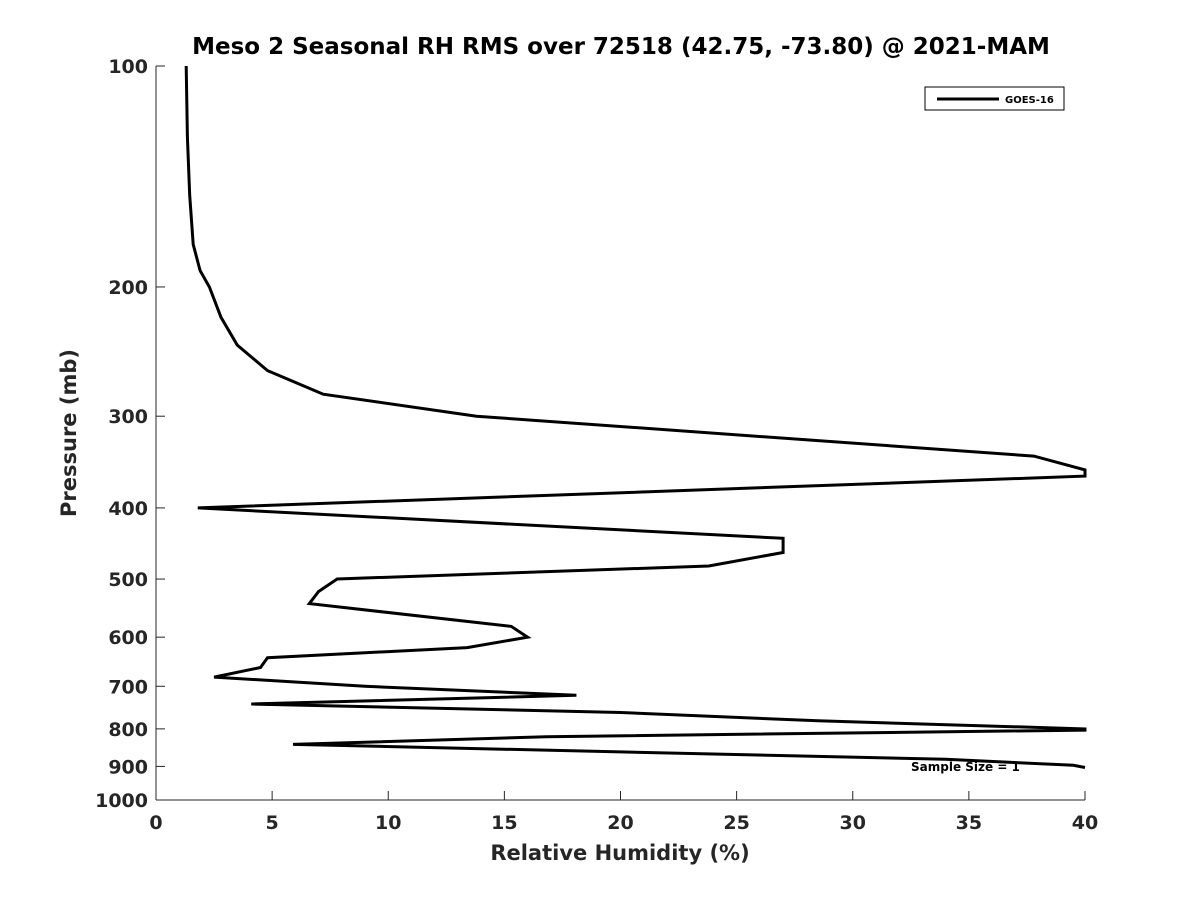  I want to click on y-tick-label: 200, so click(128, 288).